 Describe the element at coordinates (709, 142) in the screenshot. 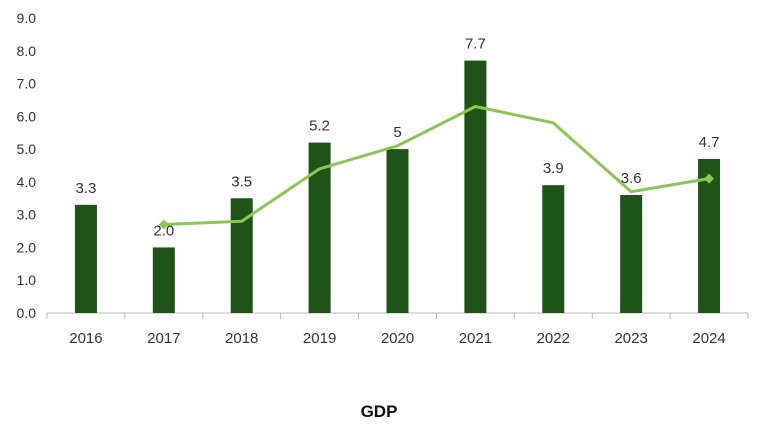

I see `bar-data-label: 4.7` at that location.